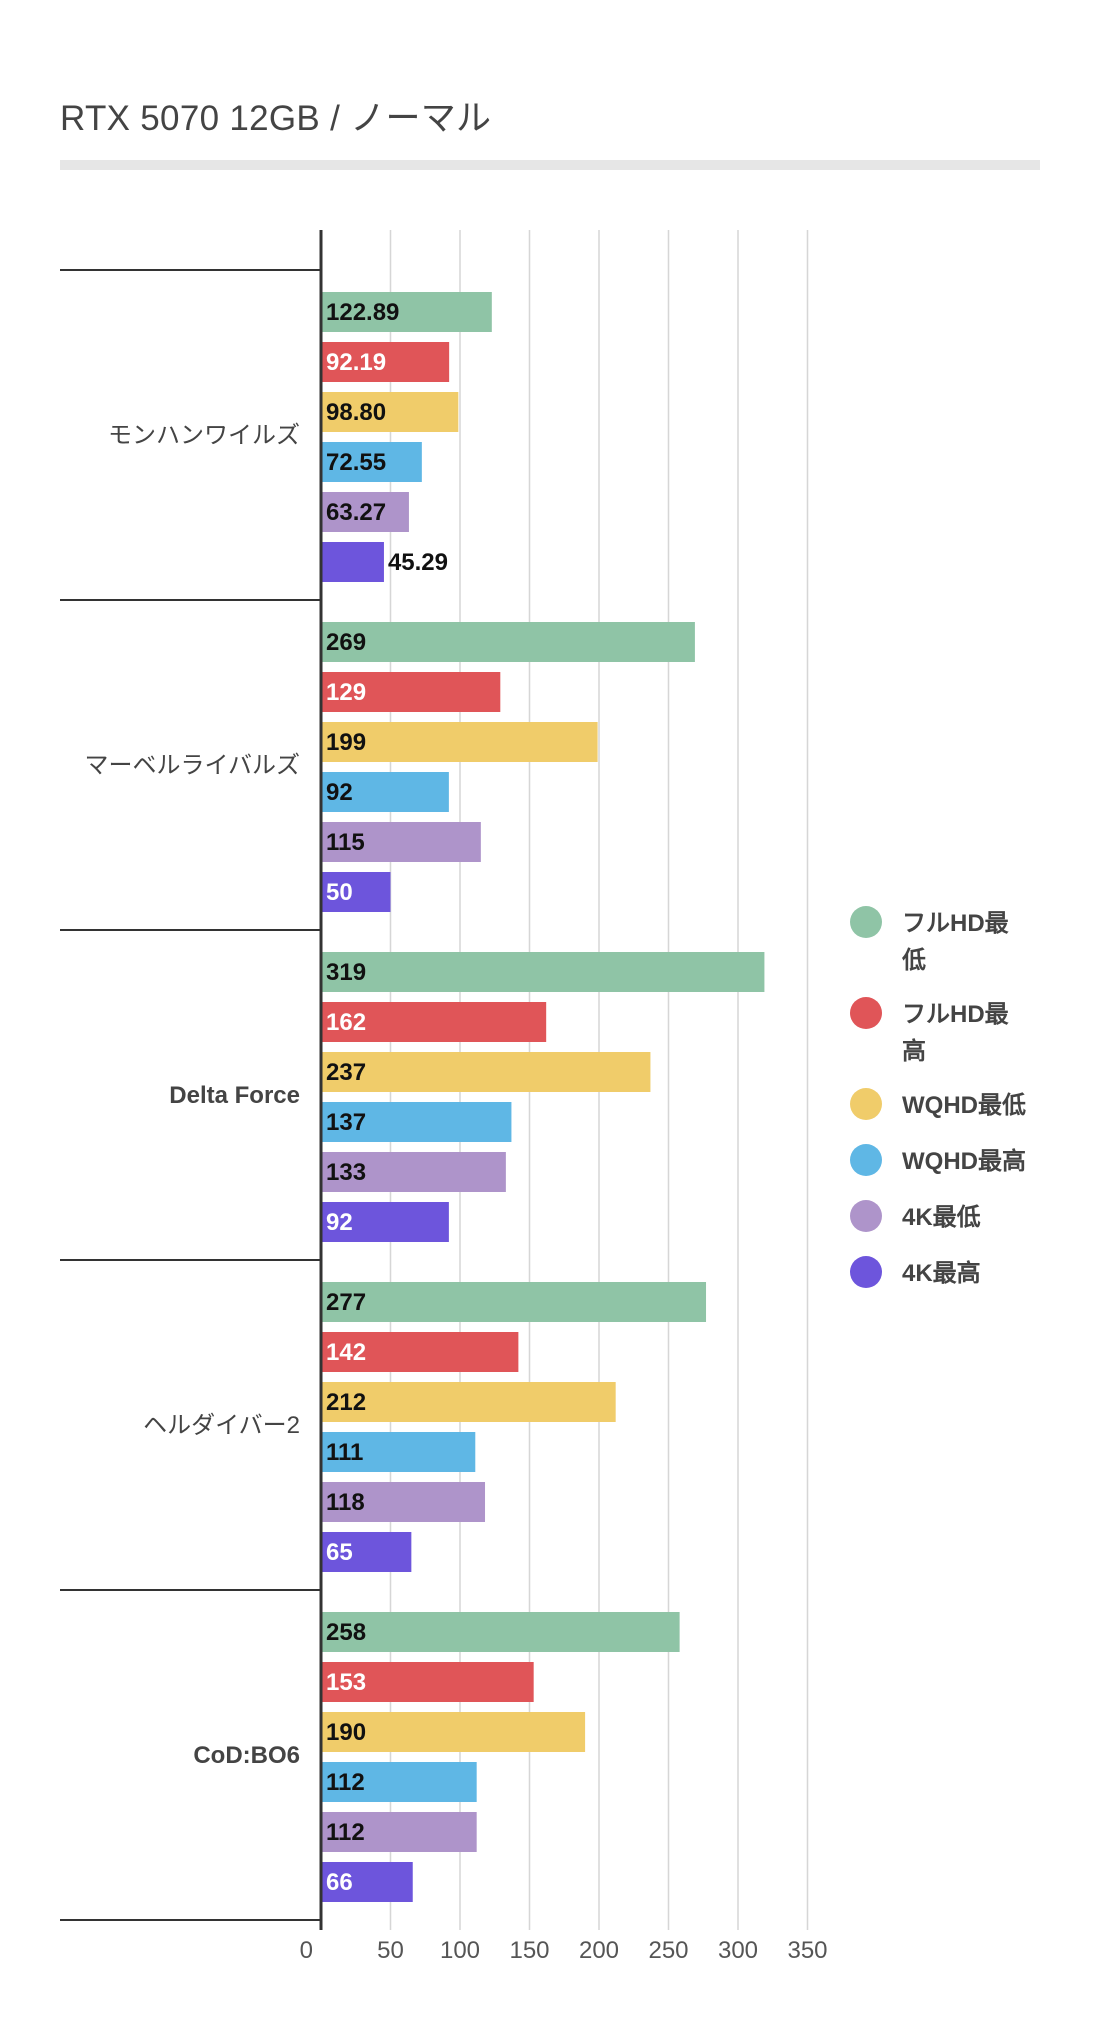  What do you see at coordinates (356, 512) in the screenshot?
I see `data-label: 63.27` at bounding box center [356, 512].